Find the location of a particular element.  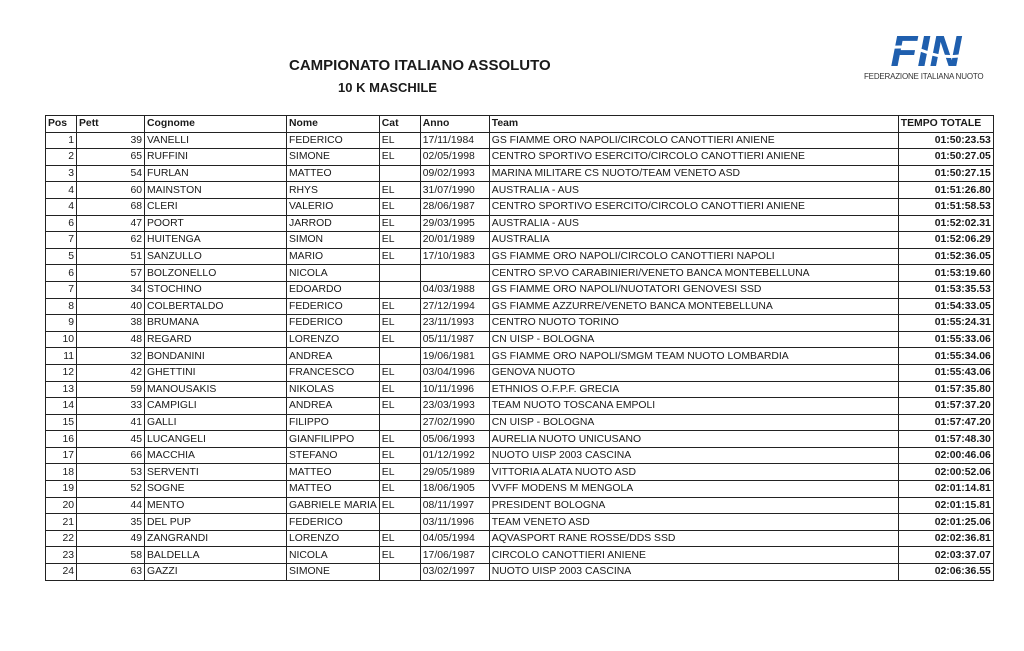

cell-tempo-totale: 01:51:26.80 is located at coordinates (945, 190).